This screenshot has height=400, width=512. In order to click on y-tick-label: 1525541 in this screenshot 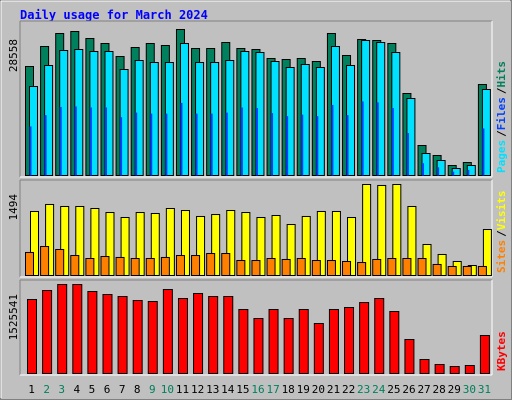, I will do `click(13, 317)`.